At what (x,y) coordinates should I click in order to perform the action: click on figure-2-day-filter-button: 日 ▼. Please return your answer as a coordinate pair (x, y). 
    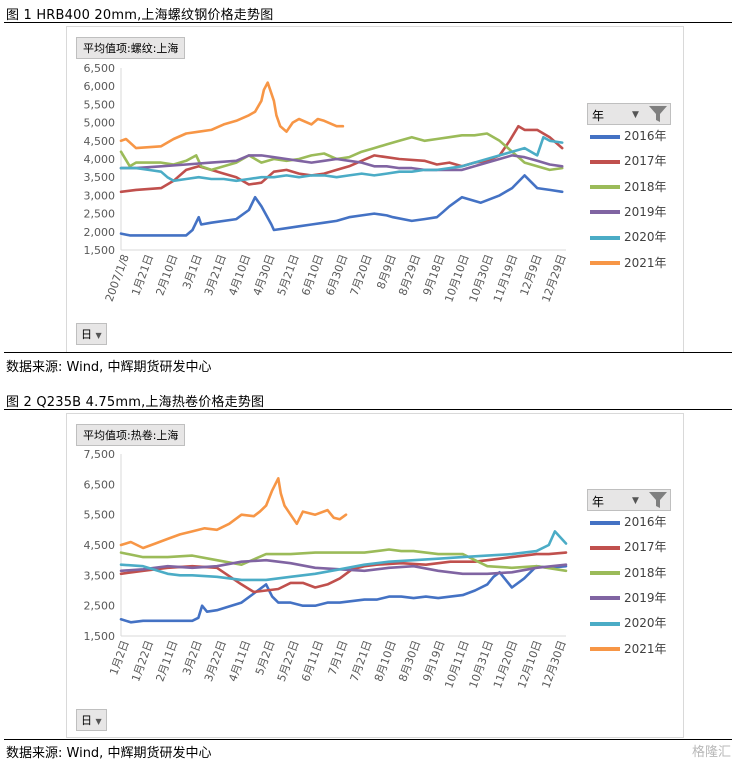
    Looking at the image, I should click on (91, 720).